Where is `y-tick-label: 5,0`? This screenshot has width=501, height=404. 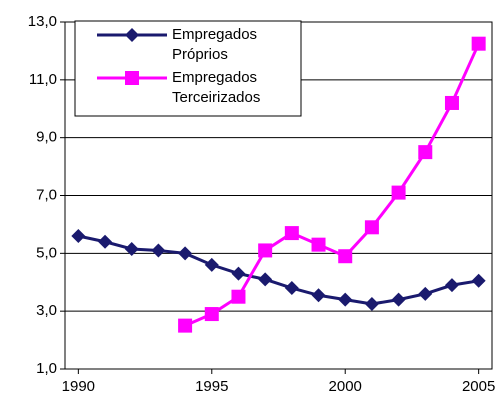
y-tick-label: 5,0 is located at coordinates (46, 252).